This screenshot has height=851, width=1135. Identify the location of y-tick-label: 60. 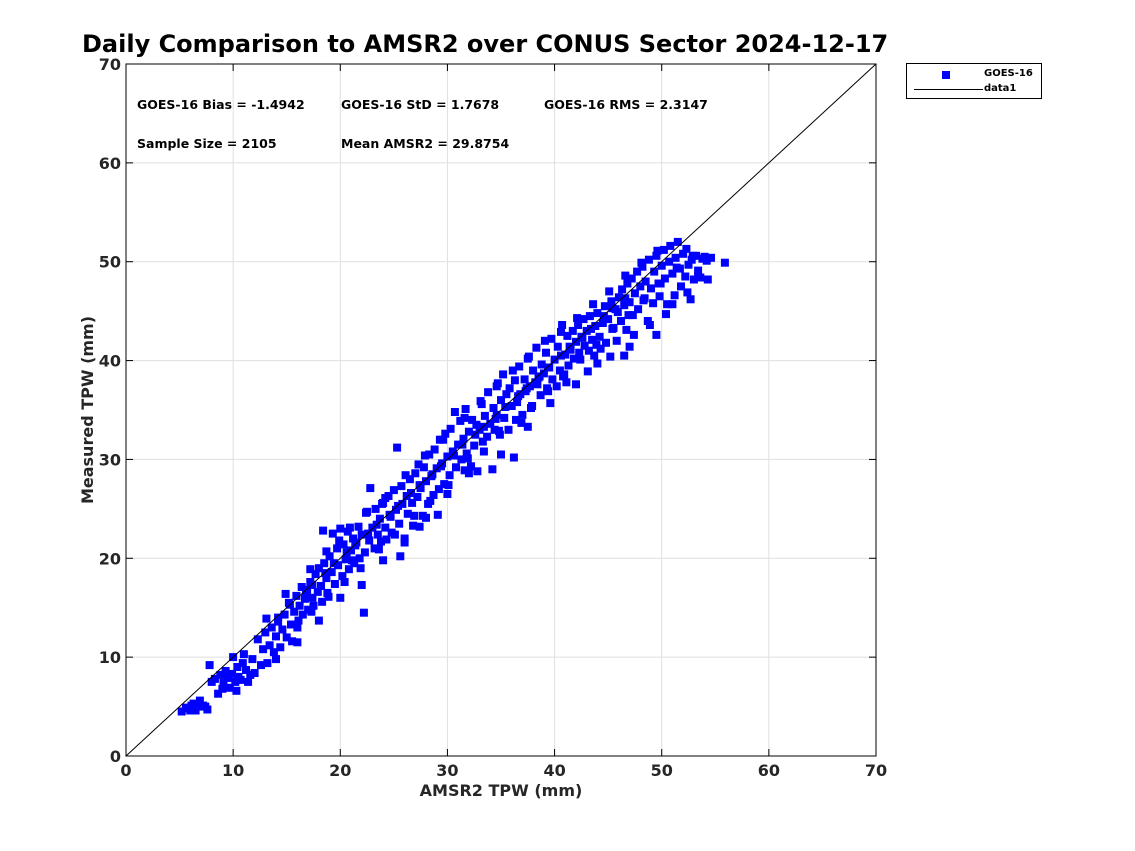
(110, 163).